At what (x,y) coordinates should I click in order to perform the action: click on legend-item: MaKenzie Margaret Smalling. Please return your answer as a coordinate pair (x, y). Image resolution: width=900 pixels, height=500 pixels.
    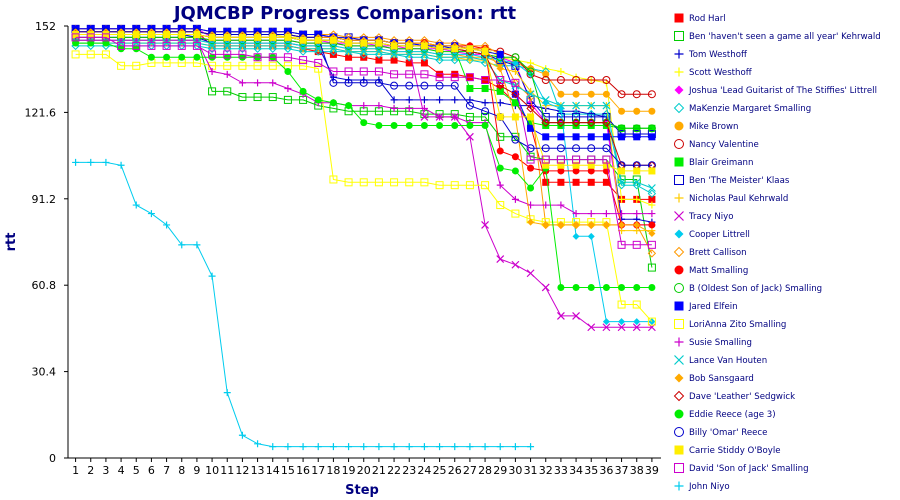
    Looking at the image, I should click on (742, 108).